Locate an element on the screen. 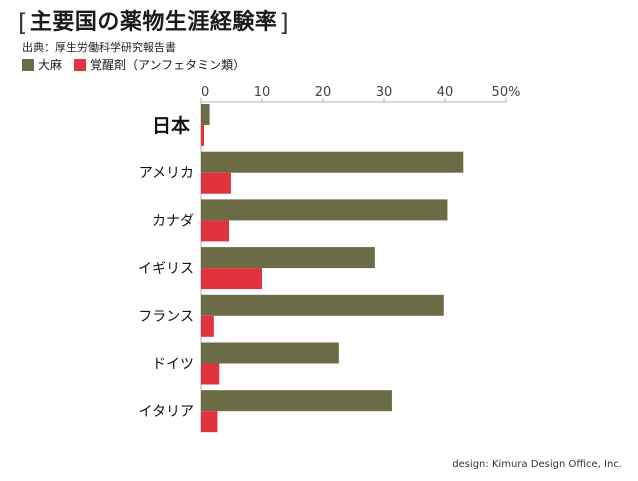 The height and width of the screenshot is (481, 638). legend: 大麻 覚醒剤（アンフェタミン類） is located at coordinates (139, 64).